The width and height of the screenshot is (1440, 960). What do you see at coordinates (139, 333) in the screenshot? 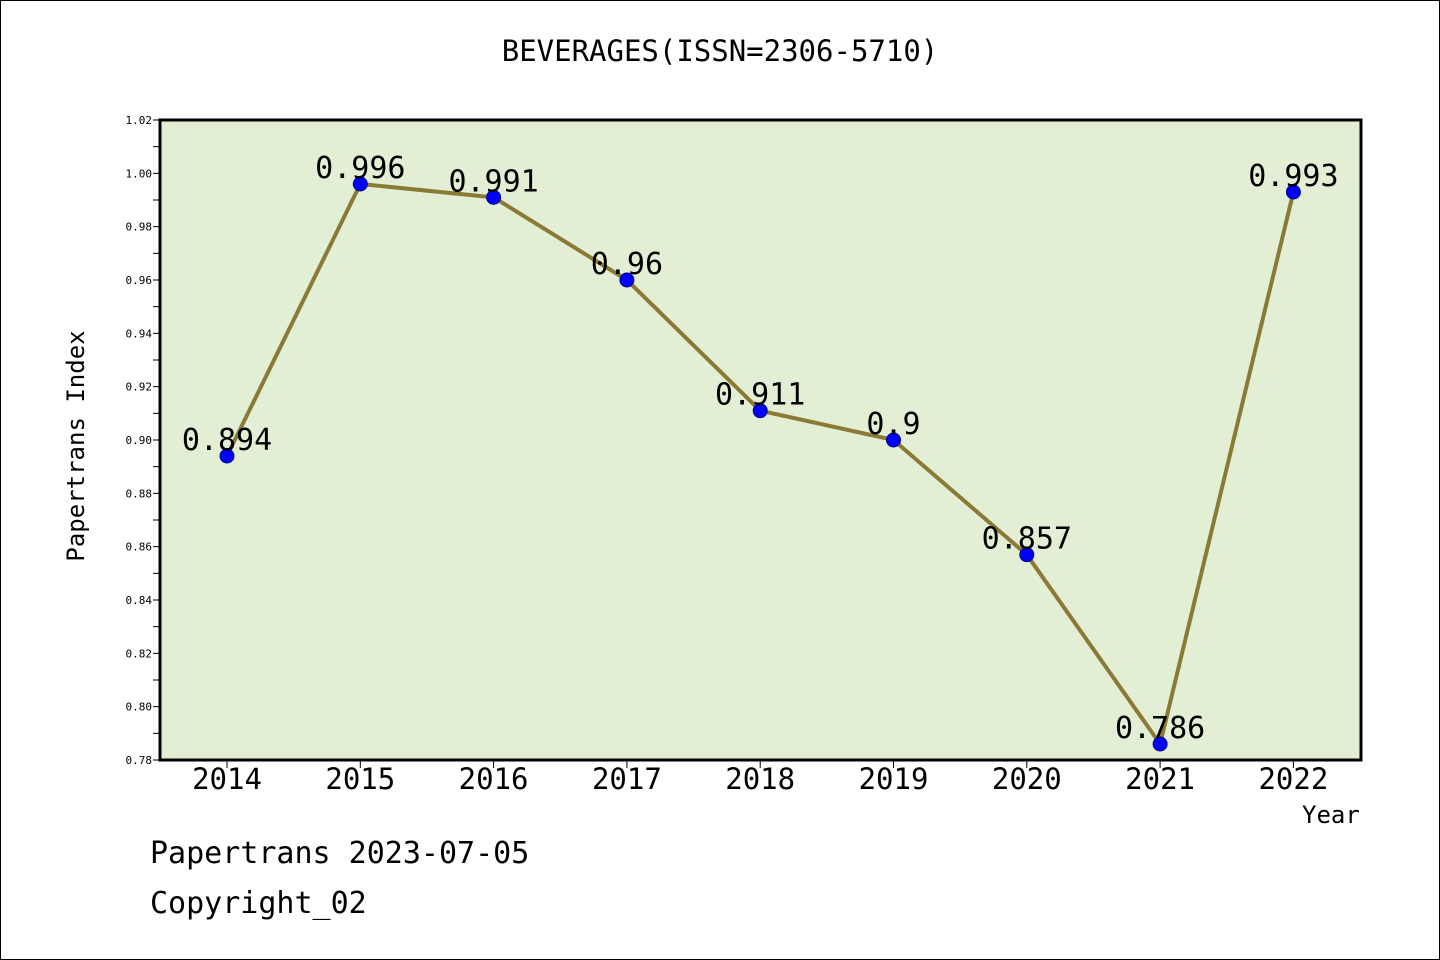
I see `y-tick-label: 0.94` at bounding box center [139, 333].